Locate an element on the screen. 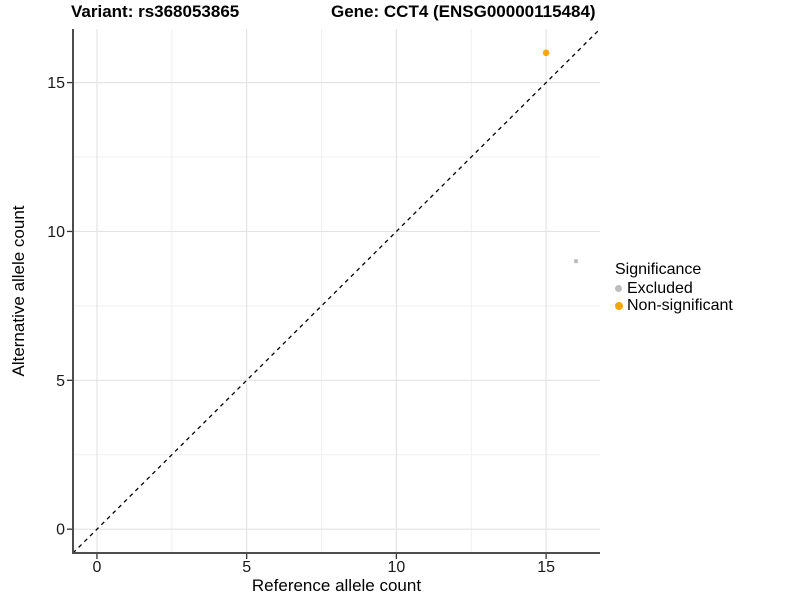 This screenshot has height=600, width=800. legend-dot-non-significant-icon is located at coordinates (618, 306).